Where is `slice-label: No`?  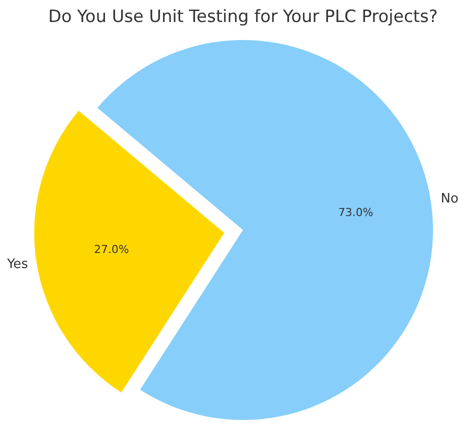 slice-label: No is located at coordinates (449, 199).